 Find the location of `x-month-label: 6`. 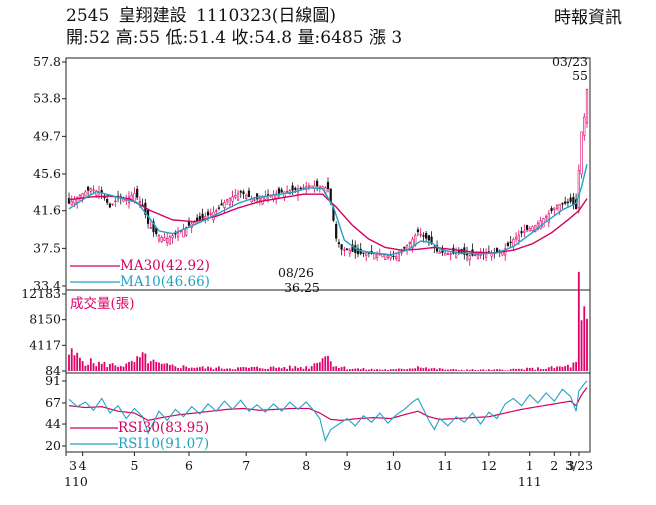

x-month-label: 6 is located at coordinates (189, 465).